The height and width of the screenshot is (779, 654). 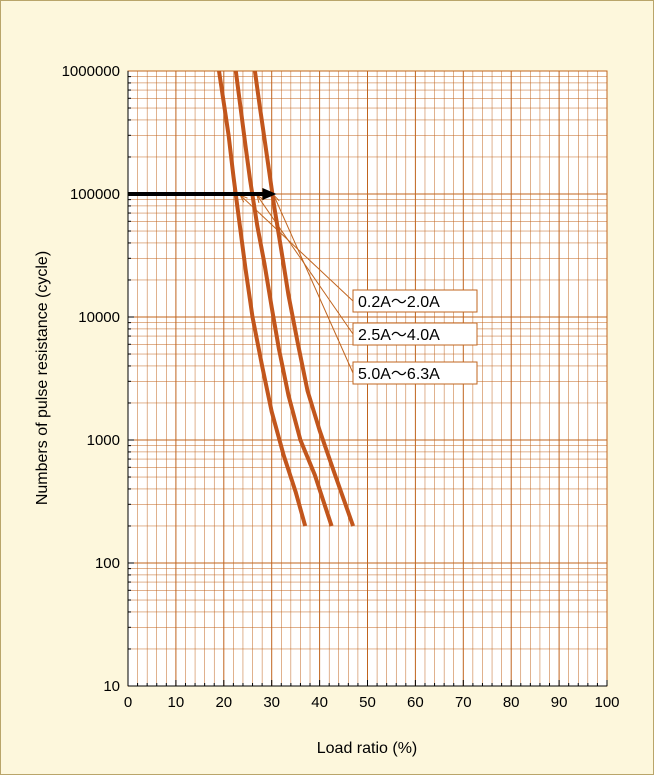 What do you see at coordinates (176, 702) in the screenshot?
I see `x-tick-label: 10` at bounding box center [176, 702].